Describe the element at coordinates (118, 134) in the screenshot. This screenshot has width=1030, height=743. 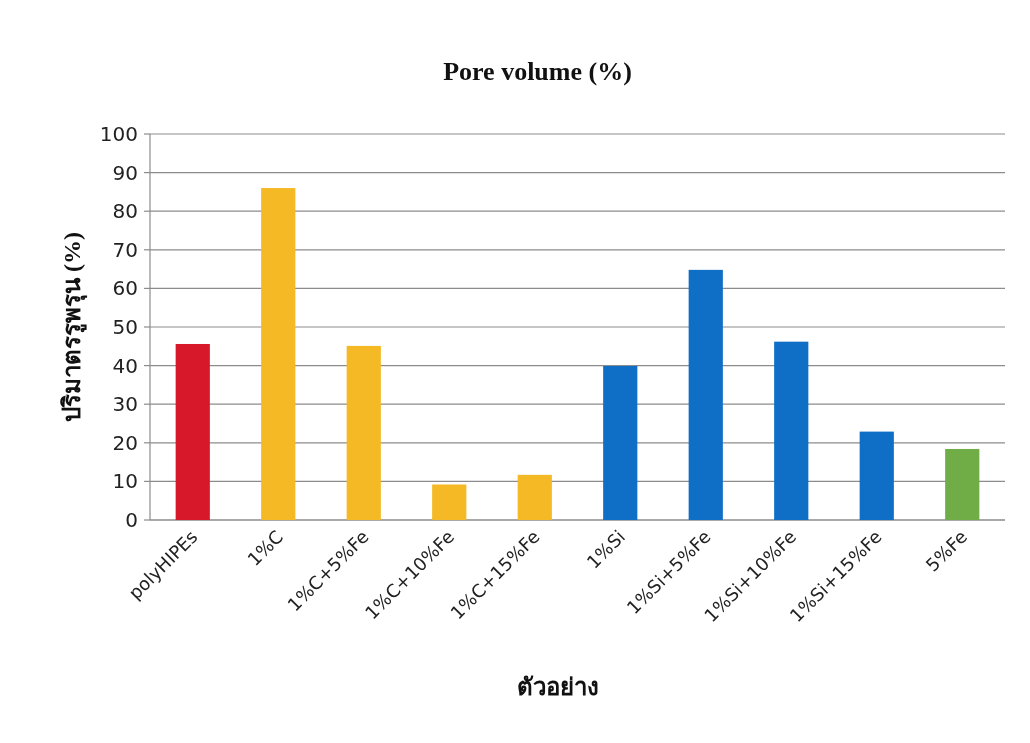
I see `y-tick-label: 100` at that location.